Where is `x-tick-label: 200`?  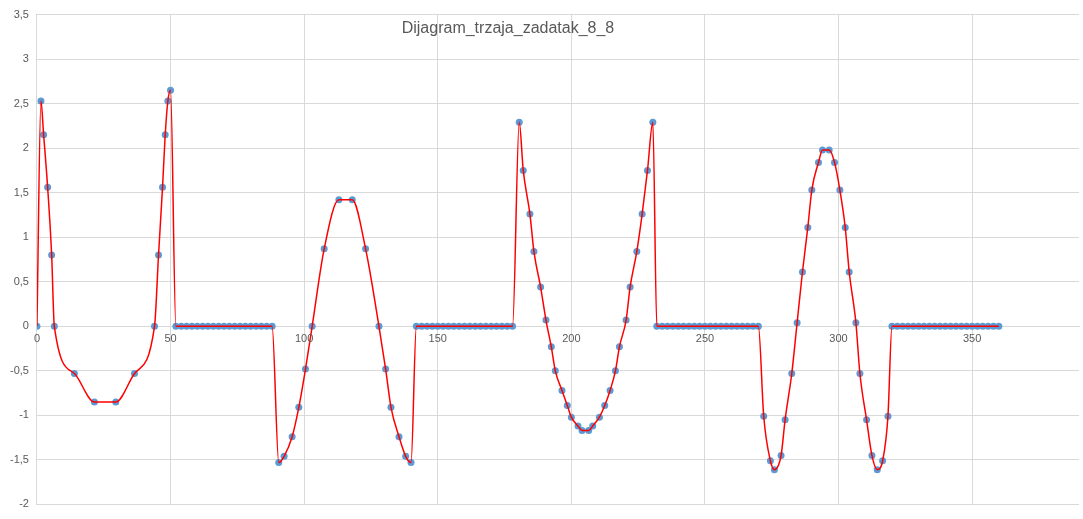 x-tick-label: 200 is located at coordinates (571, 338).